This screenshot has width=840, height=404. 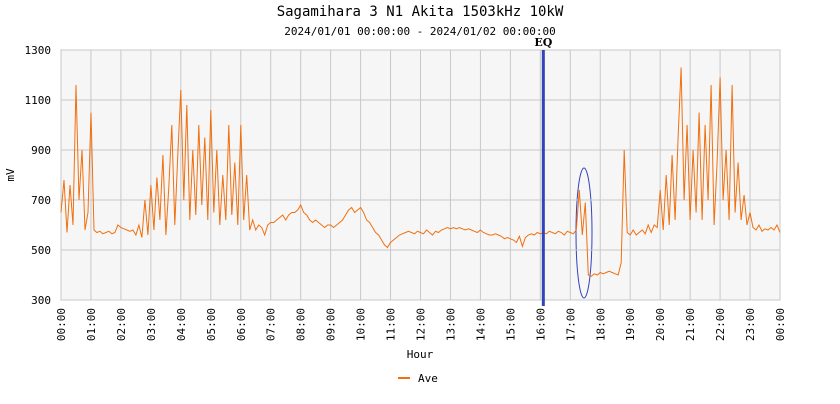 I want to click on x-tick-label: 16:00, so click(x=540, y=324).